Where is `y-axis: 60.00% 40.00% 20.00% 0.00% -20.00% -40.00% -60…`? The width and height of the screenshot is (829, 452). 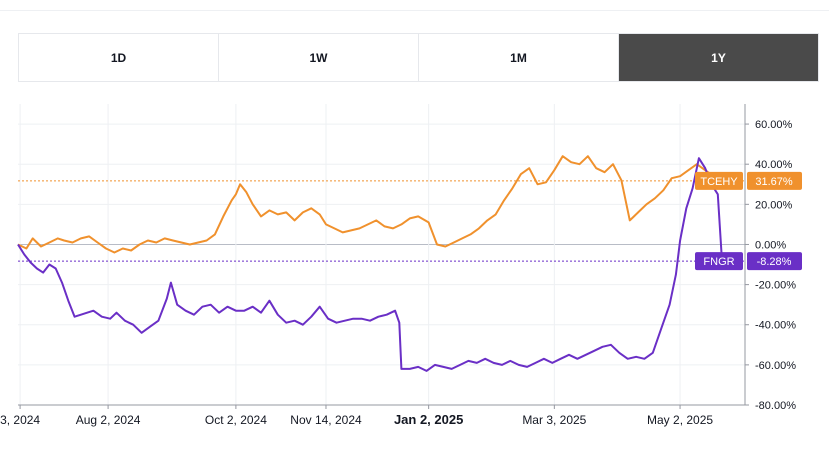
y-axis: 60.00% 40.00% 20.00% 0.00% -20.00% -40.00% -60… is located at coordinates (770, 258).